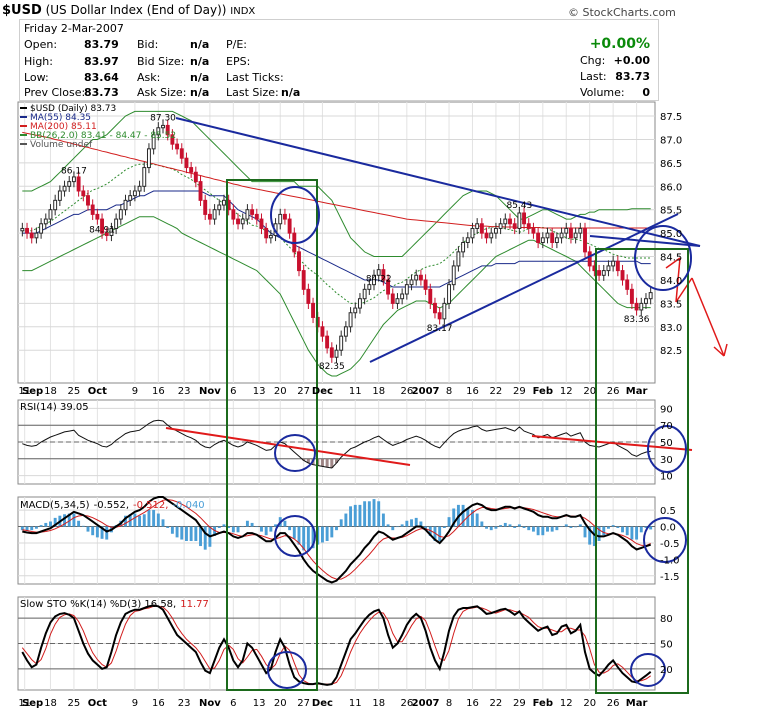 Image resolution: width=774 pixels, height=712 pixels. What do you see at coordinates (613, 391) in the screenshot?
I see `x-tick-label: 26` at bounding box center [613, 391].